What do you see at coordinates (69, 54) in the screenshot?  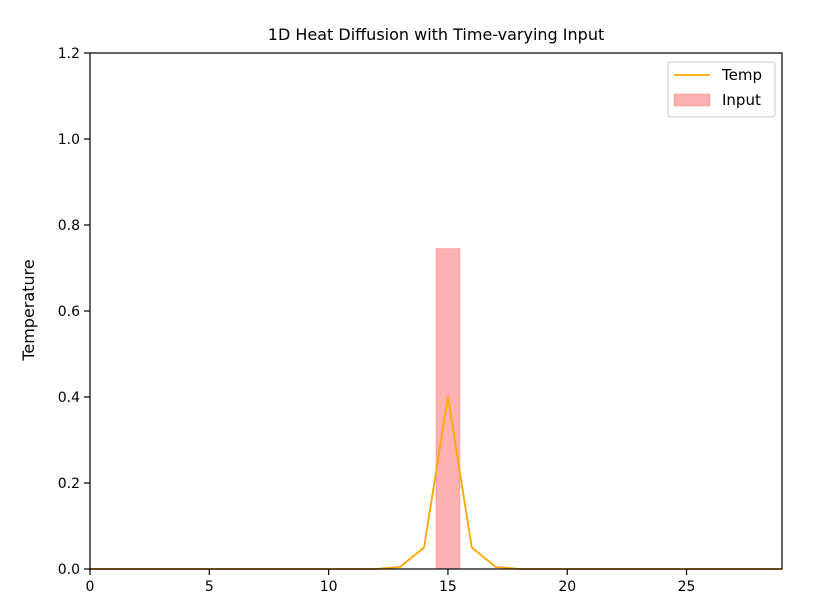 I see `y-tick-label: 1.2` at bounding box center [69, 54].